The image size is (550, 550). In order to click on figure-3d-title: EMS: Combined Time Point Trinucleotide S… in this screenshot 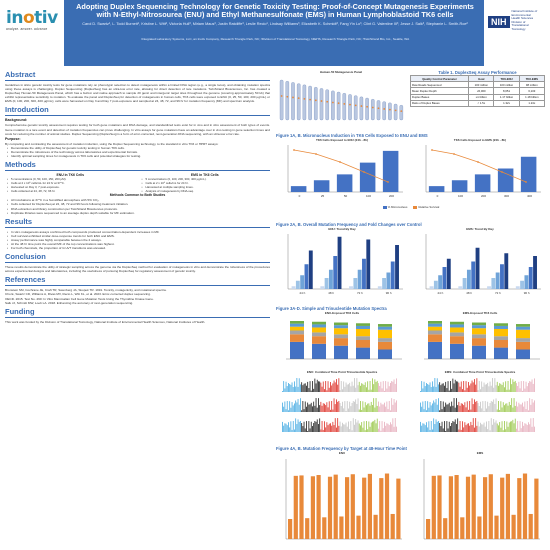, I will do `click(480, 372)`.